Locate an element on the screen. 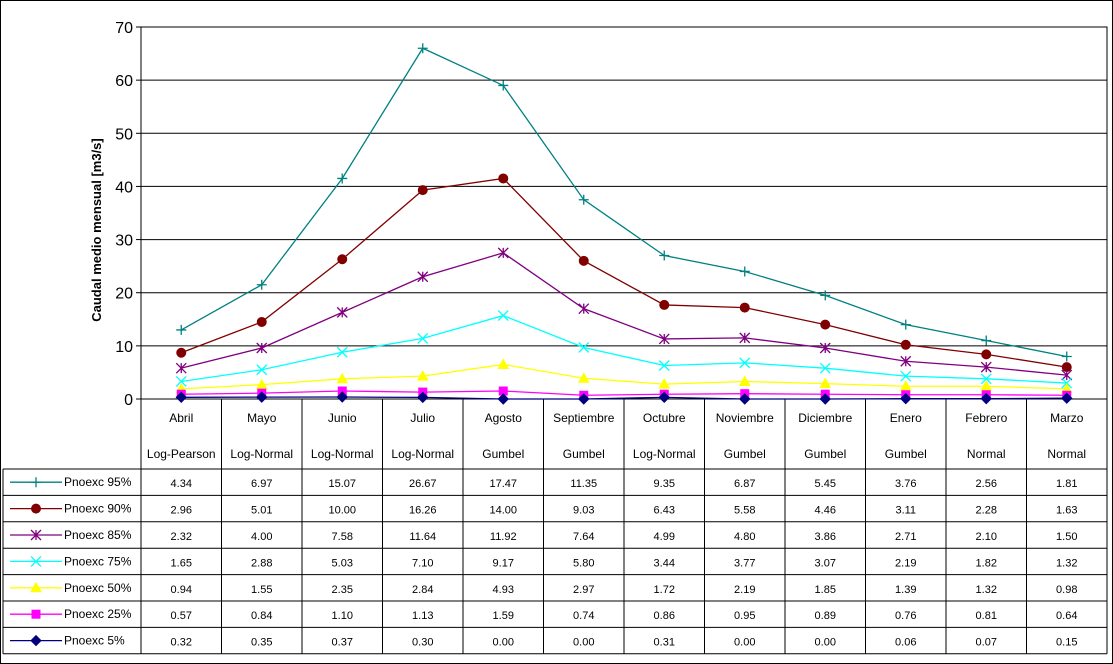 The height and width of the screenshot is (664, 1113). table-cell: 4.34 is located at coordinates (181, 484).